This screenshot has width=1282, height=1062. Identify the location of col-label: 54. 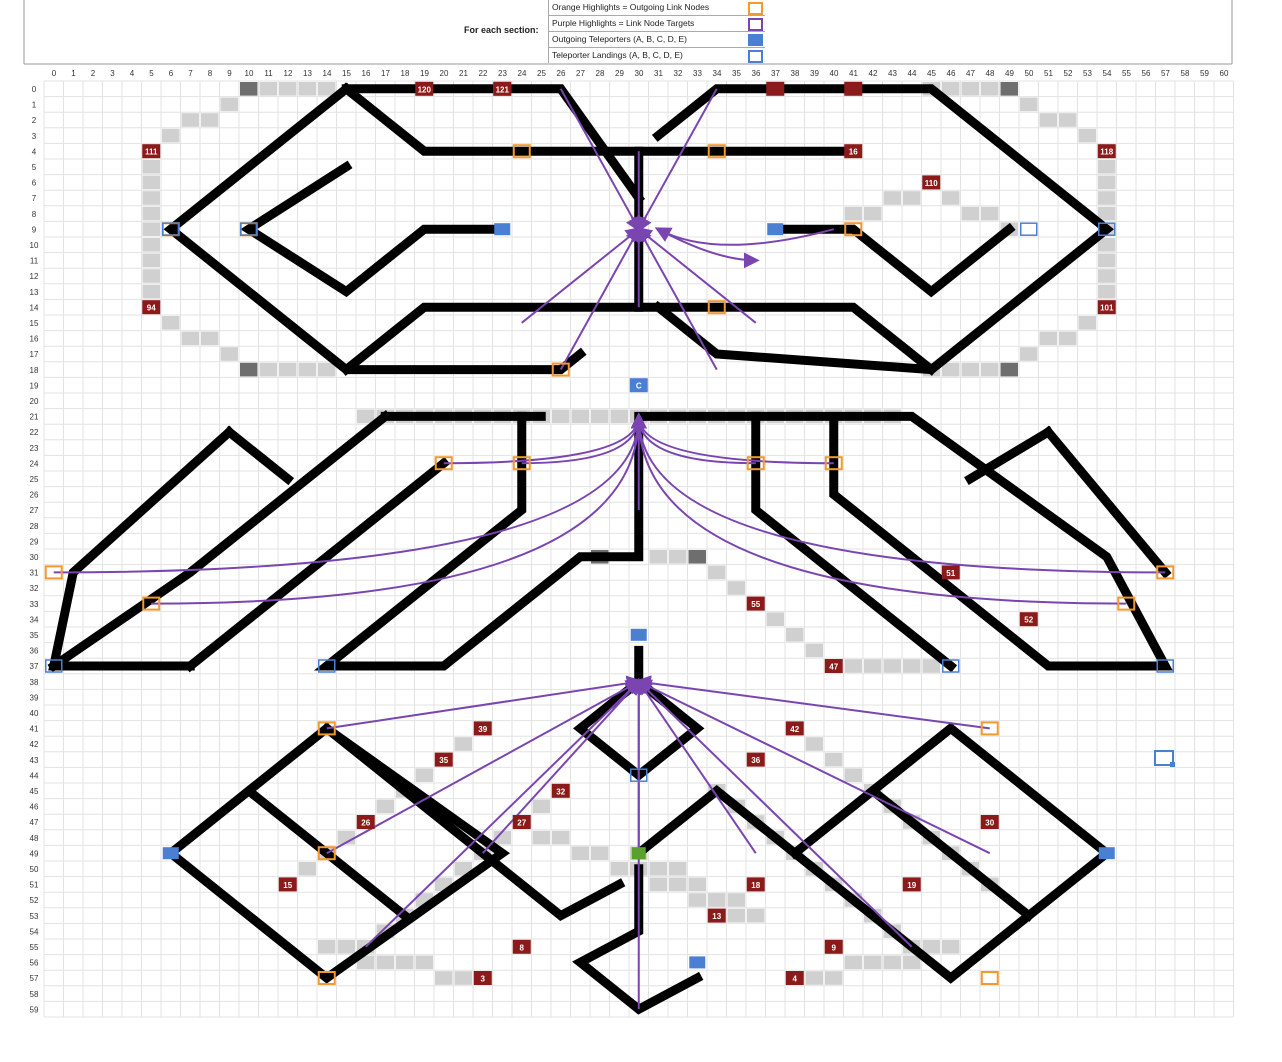
(1107, 73).